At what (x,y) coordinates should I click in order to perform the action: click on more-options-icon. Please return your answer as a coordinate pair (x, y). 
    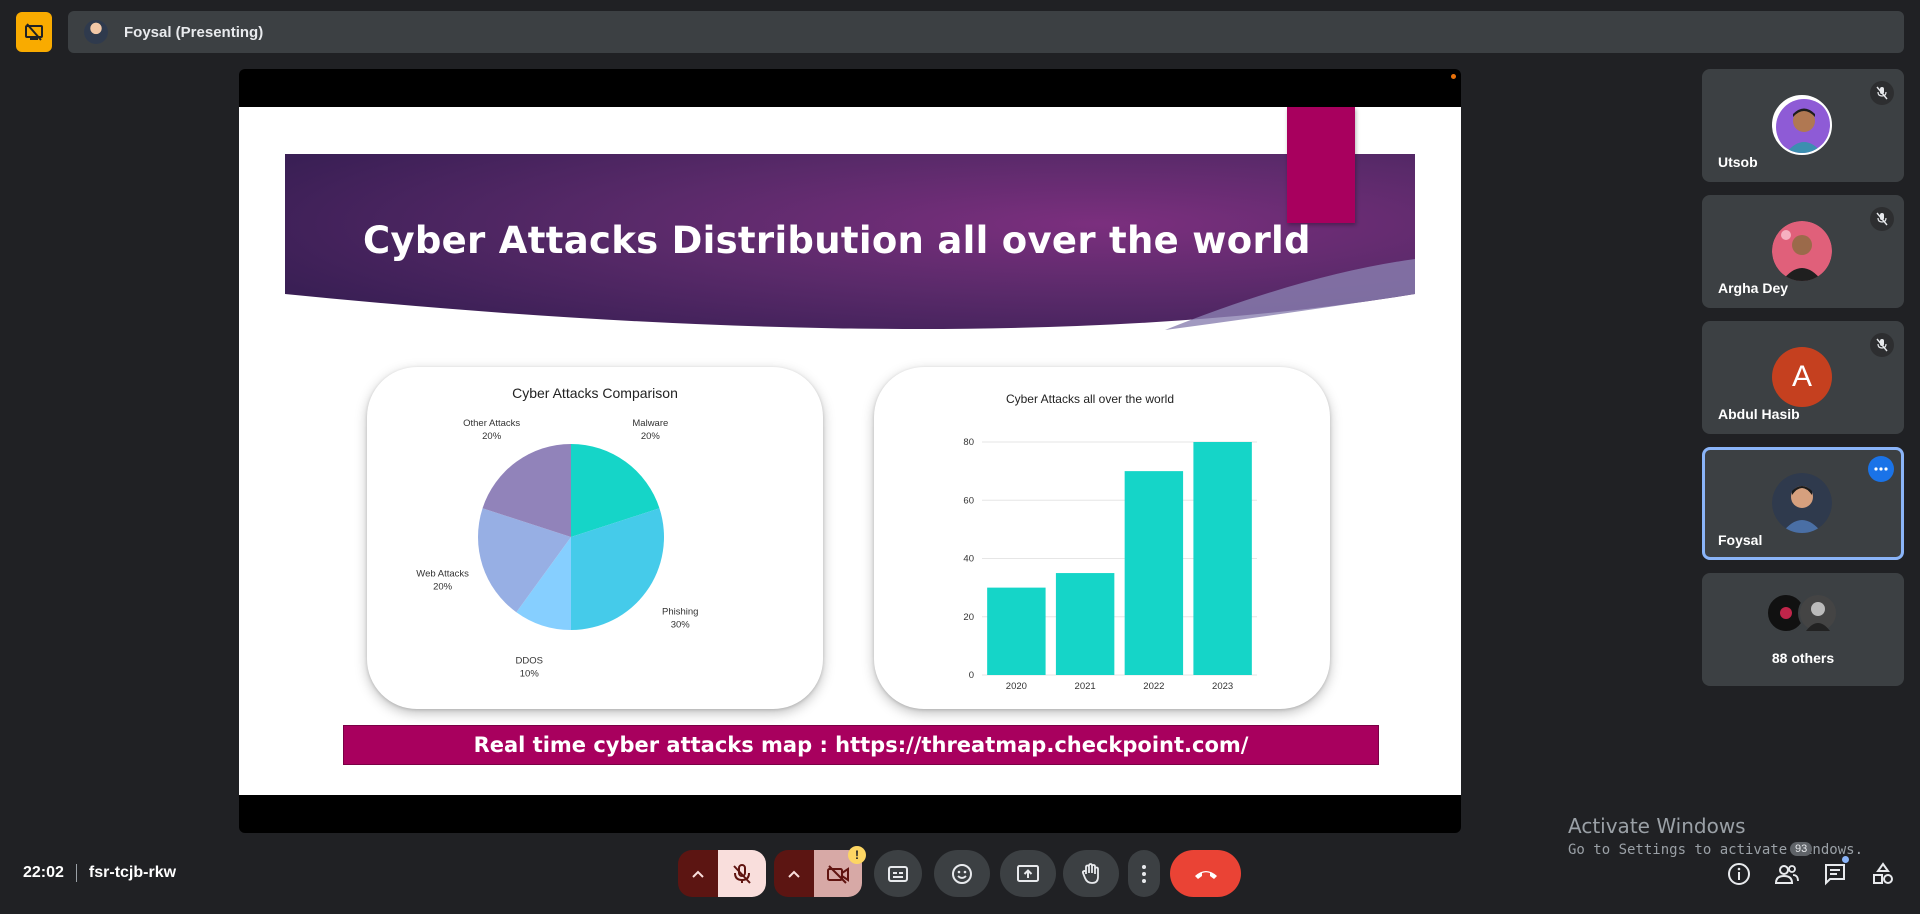
    Looking at the image, I should click on (1881, 469).